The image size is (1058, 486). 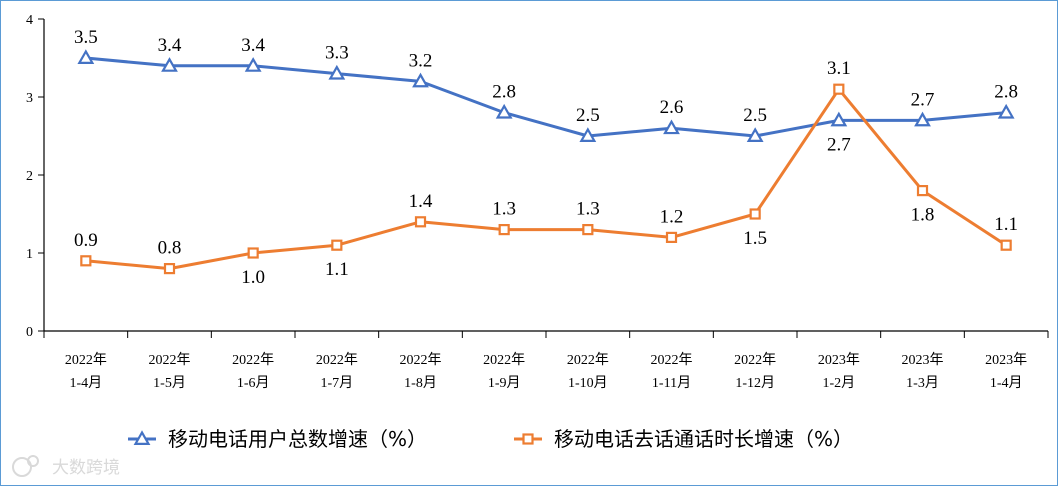 I want to click on x-tick-label-period: 1-5月, so click(x=169, y=383).